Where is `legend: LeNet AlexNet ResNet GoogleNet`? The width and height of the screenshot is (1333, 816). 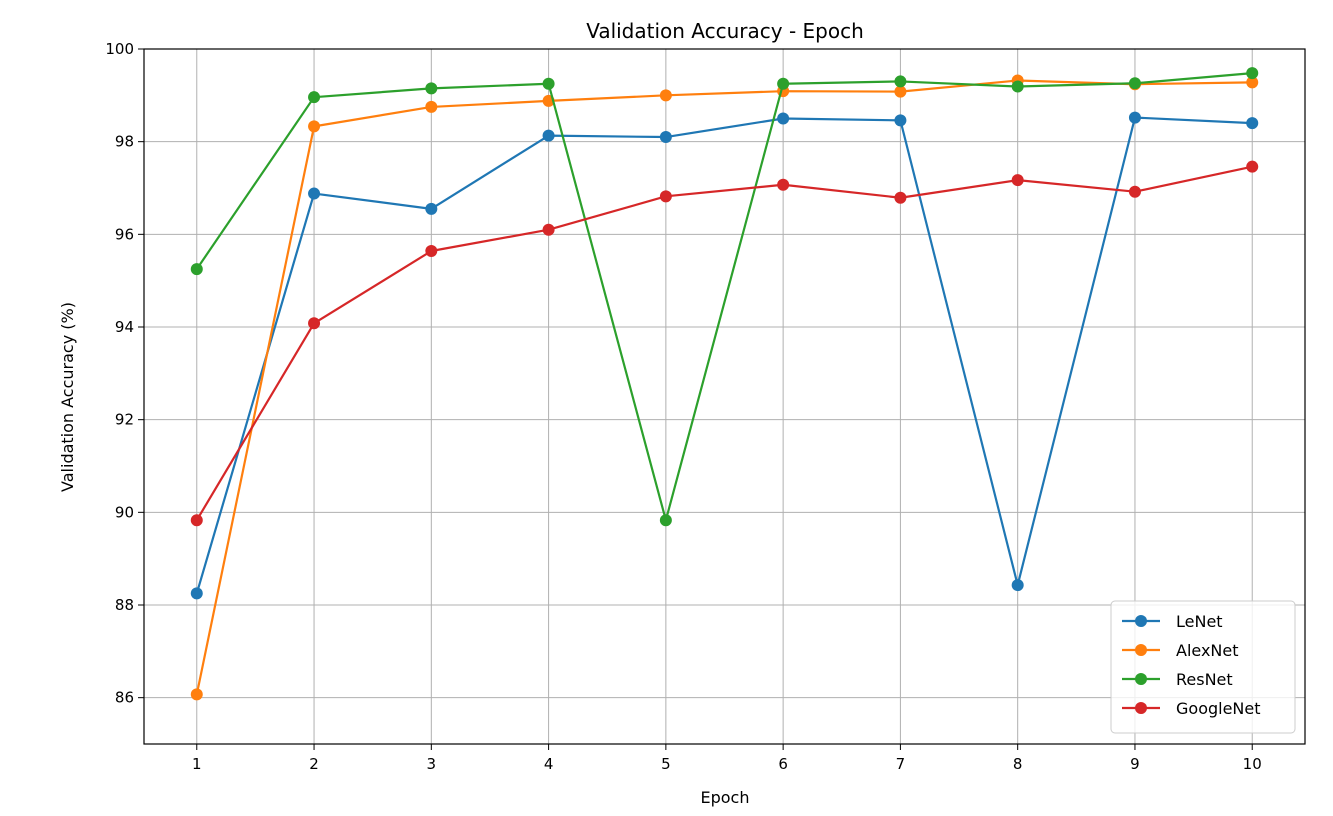 legend: LeNet AlexNet ResNet GoogleNet is located at coordinates (1203, 667).